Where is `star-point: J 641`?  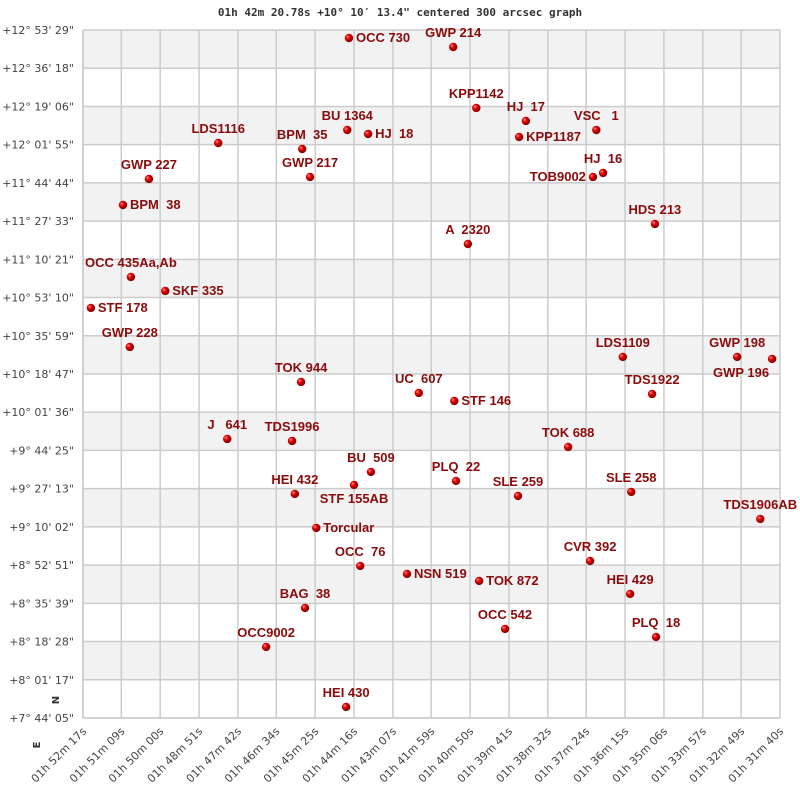 star-point: J 641 is located at coordinates (227, 430).